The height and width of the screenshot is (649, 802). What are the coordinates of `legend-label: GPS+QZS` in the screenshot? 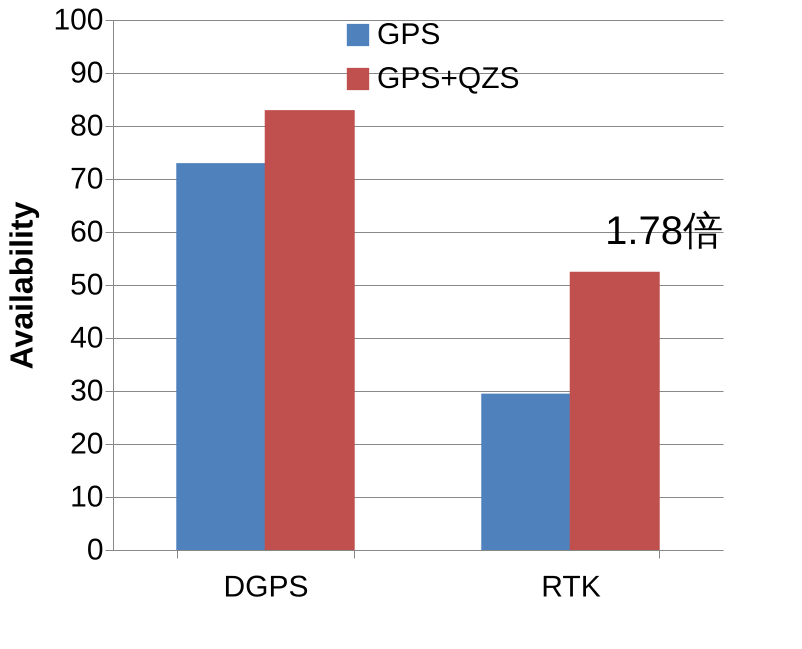 It's located at (448, 78).